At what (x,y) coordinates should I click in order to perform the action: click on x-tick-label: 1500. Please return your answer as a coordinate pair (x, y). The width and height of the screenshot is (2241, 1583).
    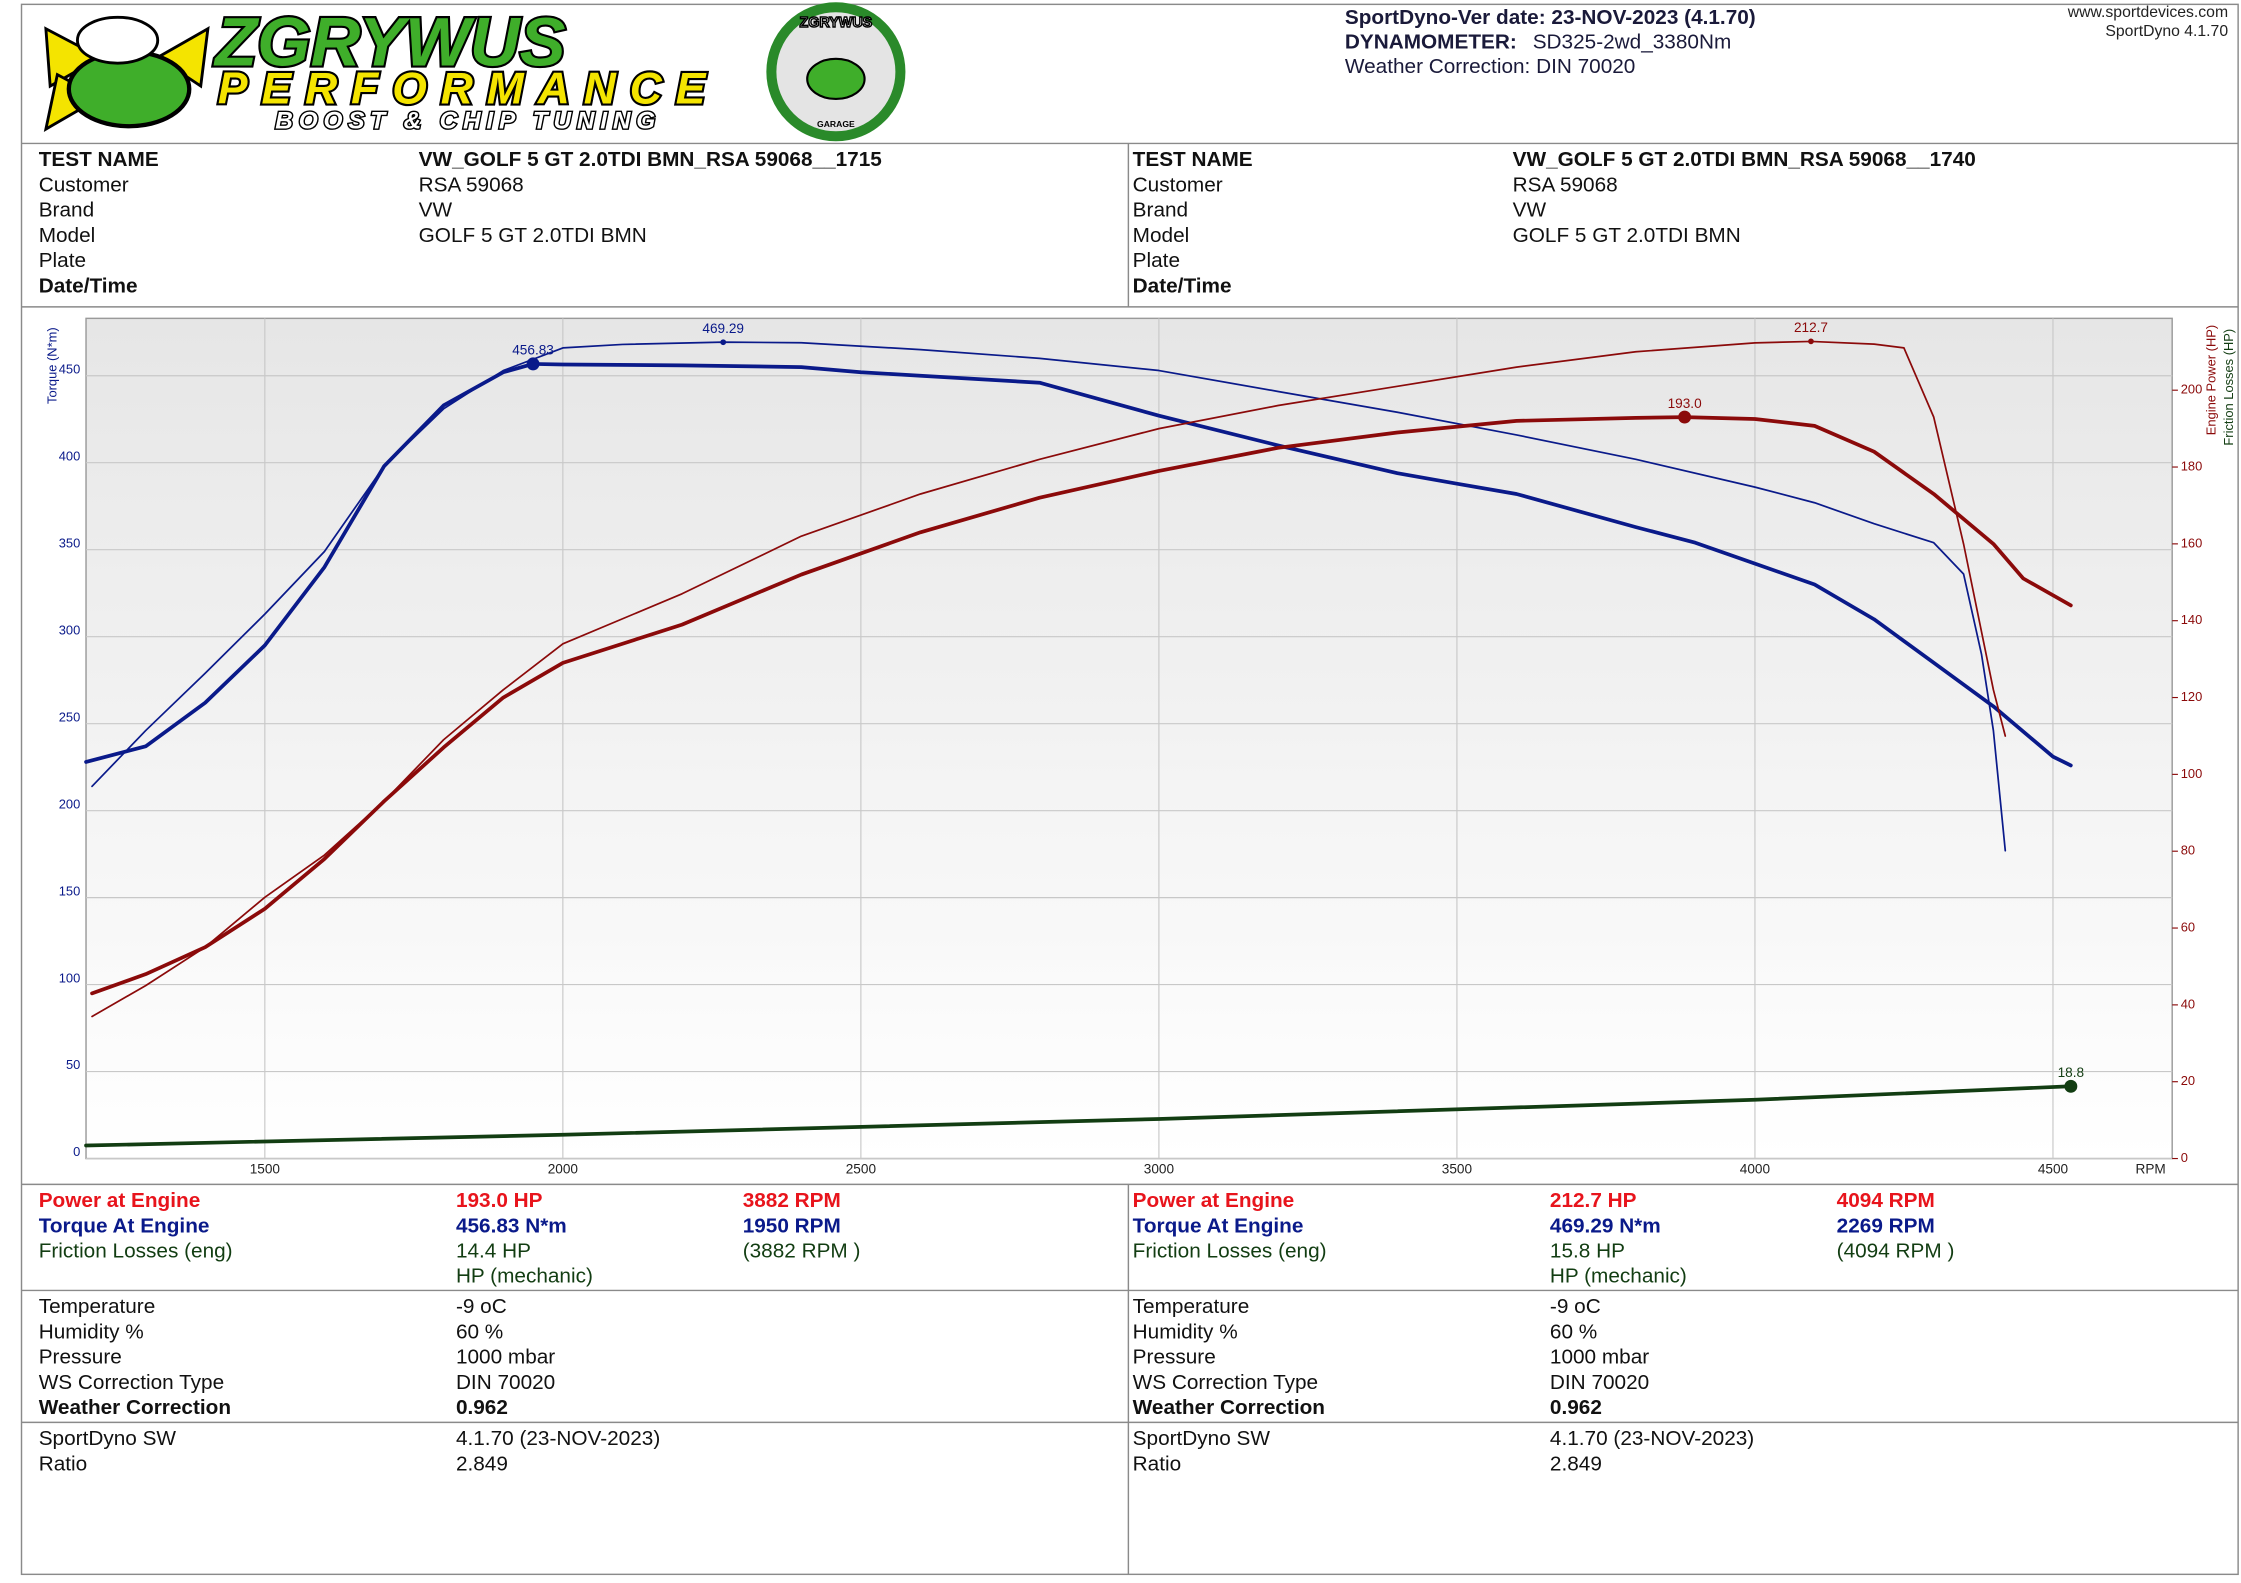
    Looking at the image, I should click on (265, 1169).